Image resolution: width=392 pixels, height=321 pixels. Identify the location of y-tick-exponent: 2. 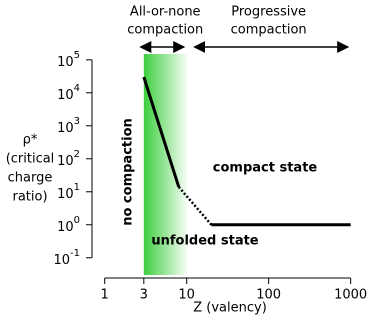
(77, 154).